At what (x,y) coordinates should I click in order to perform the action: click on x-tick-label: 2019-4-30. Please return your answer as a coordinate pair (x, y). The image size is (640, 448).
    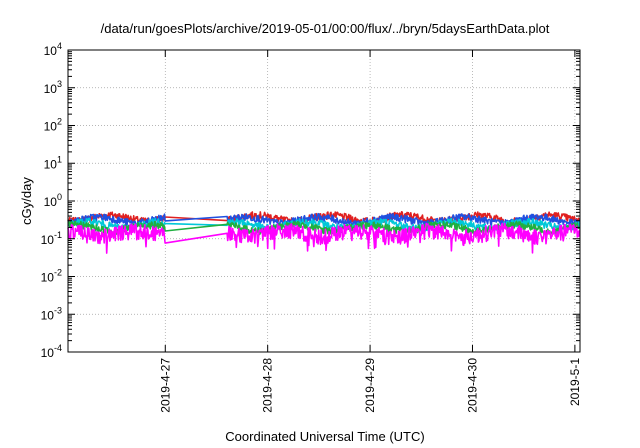
    Looking at the image, I should click on (472, 385).